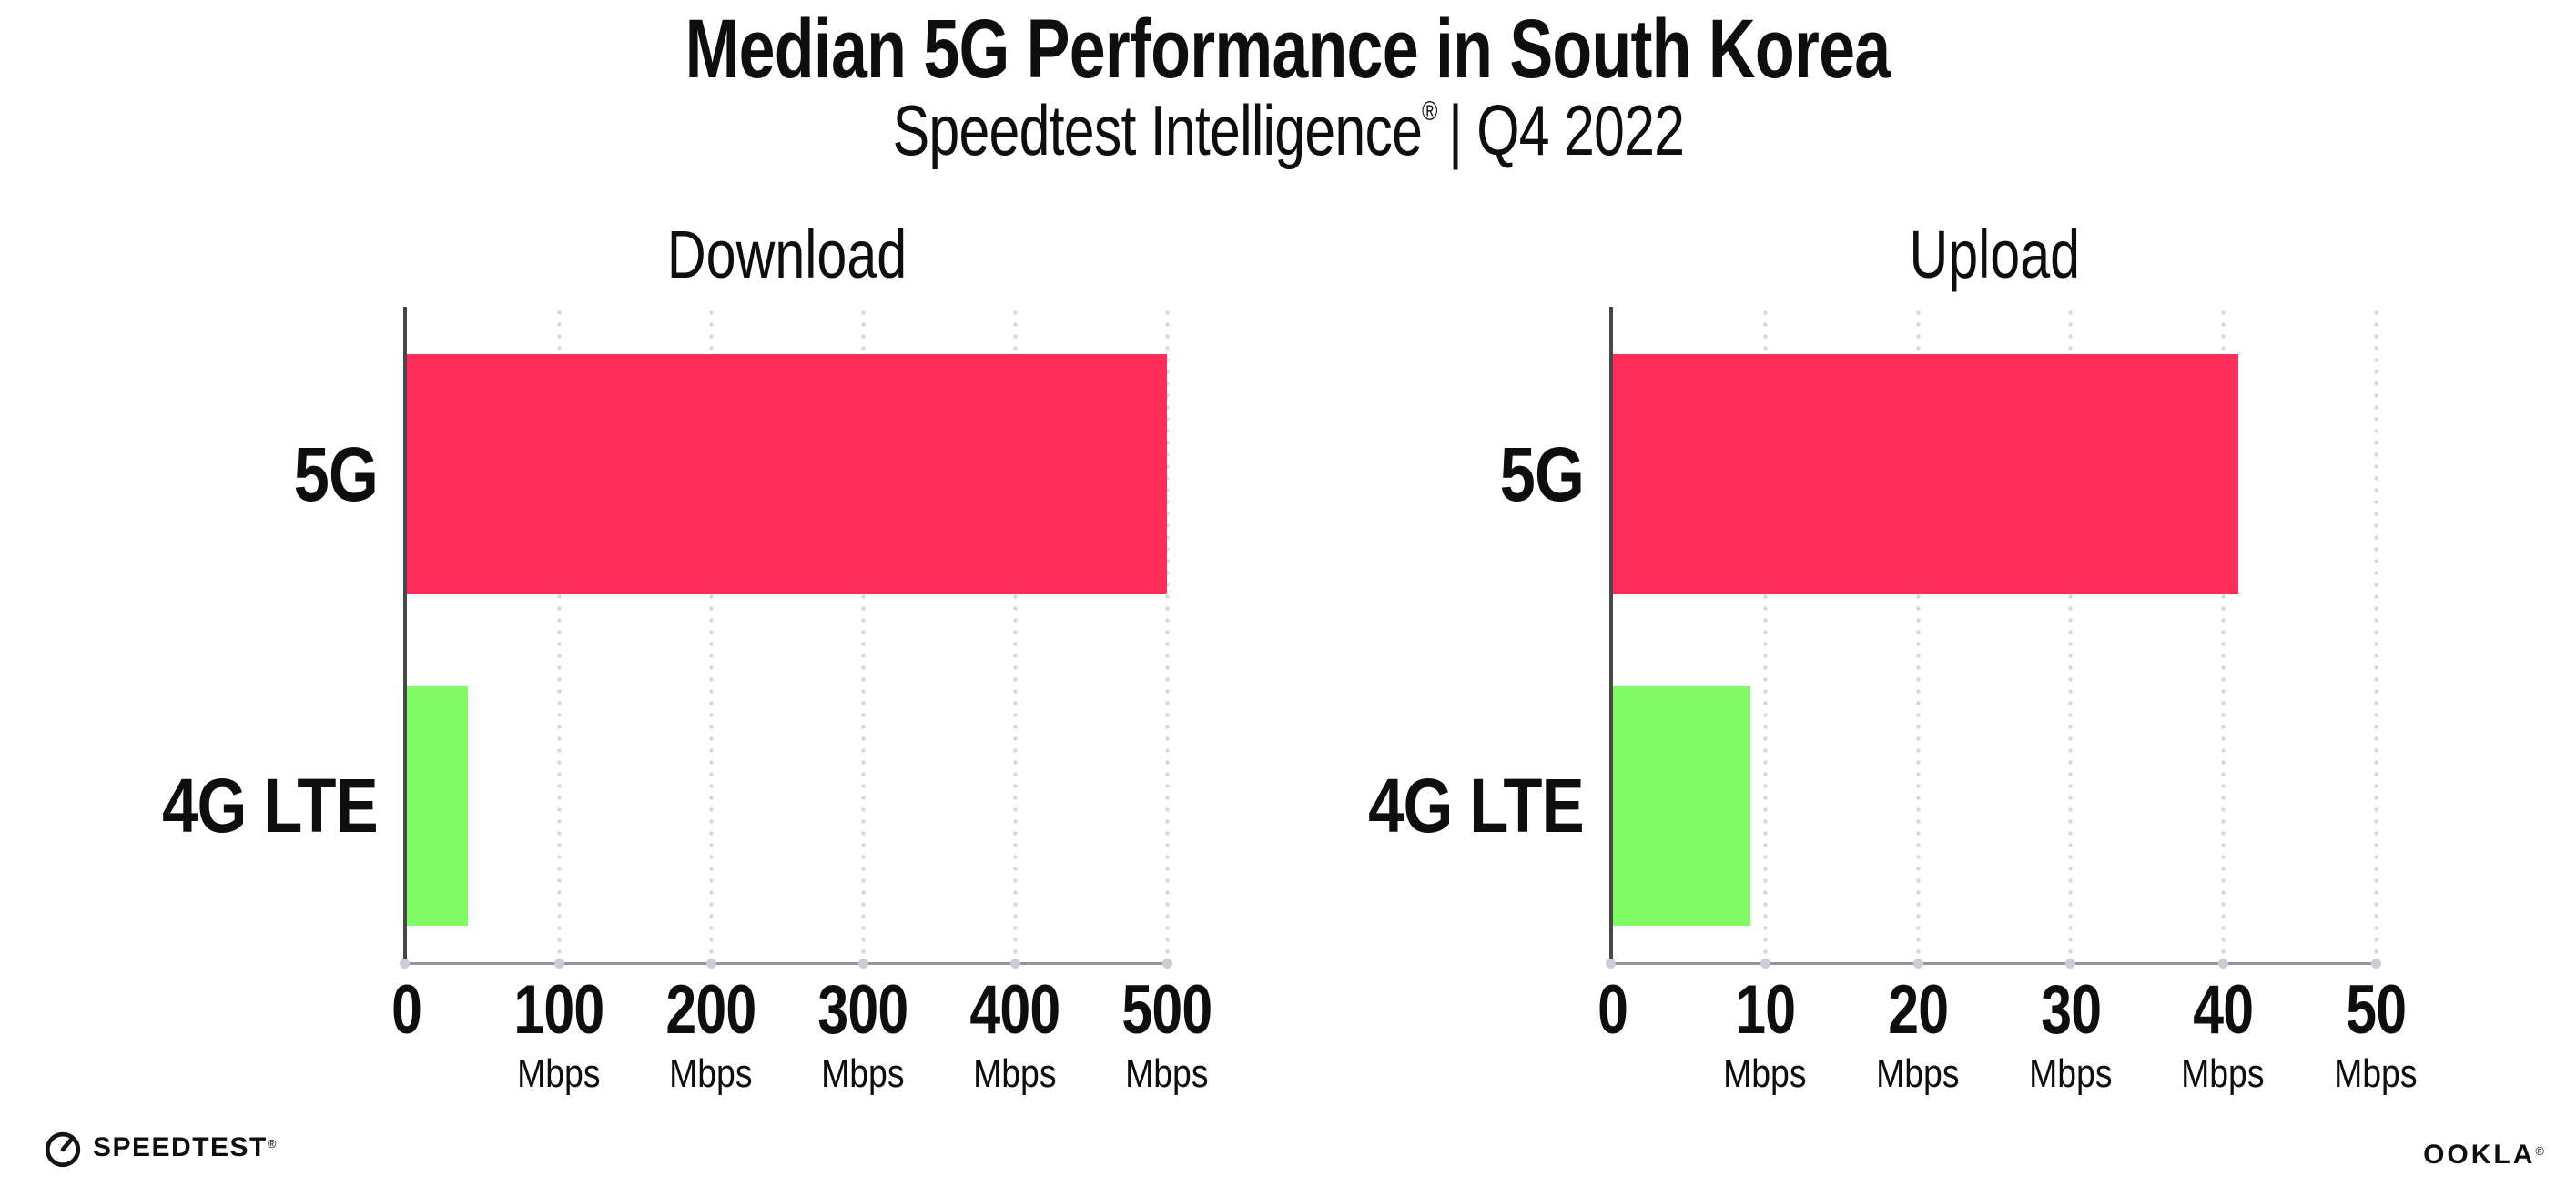 This screenshot has height=1197, width=2576. What do you see at coordinates (2071, 1033) in the screenshot?
I see `upload-tick-30: 30 Mbps` at bounding box center [2071, 1033].